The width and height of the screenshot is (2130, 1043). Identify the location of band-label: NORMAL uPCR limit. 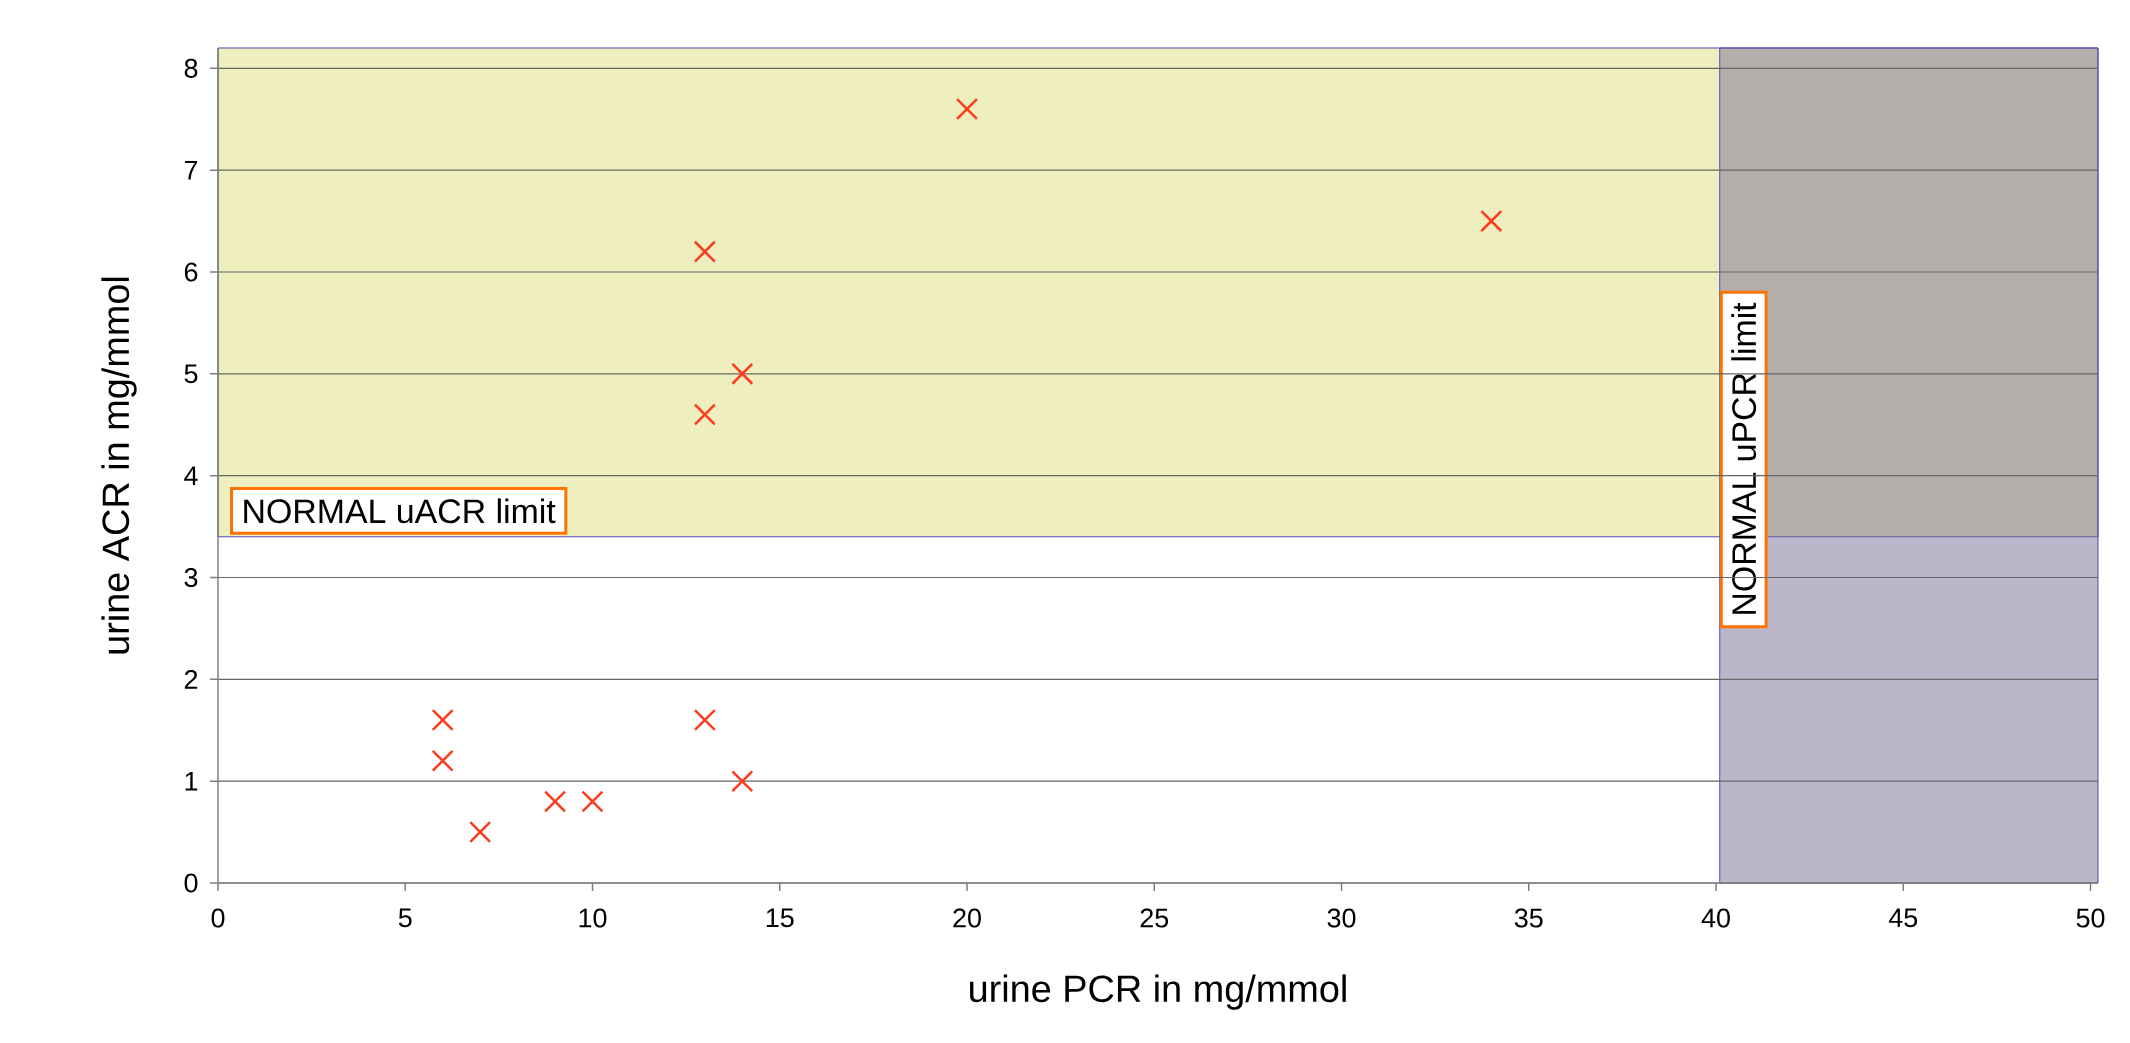
(1744, 458).